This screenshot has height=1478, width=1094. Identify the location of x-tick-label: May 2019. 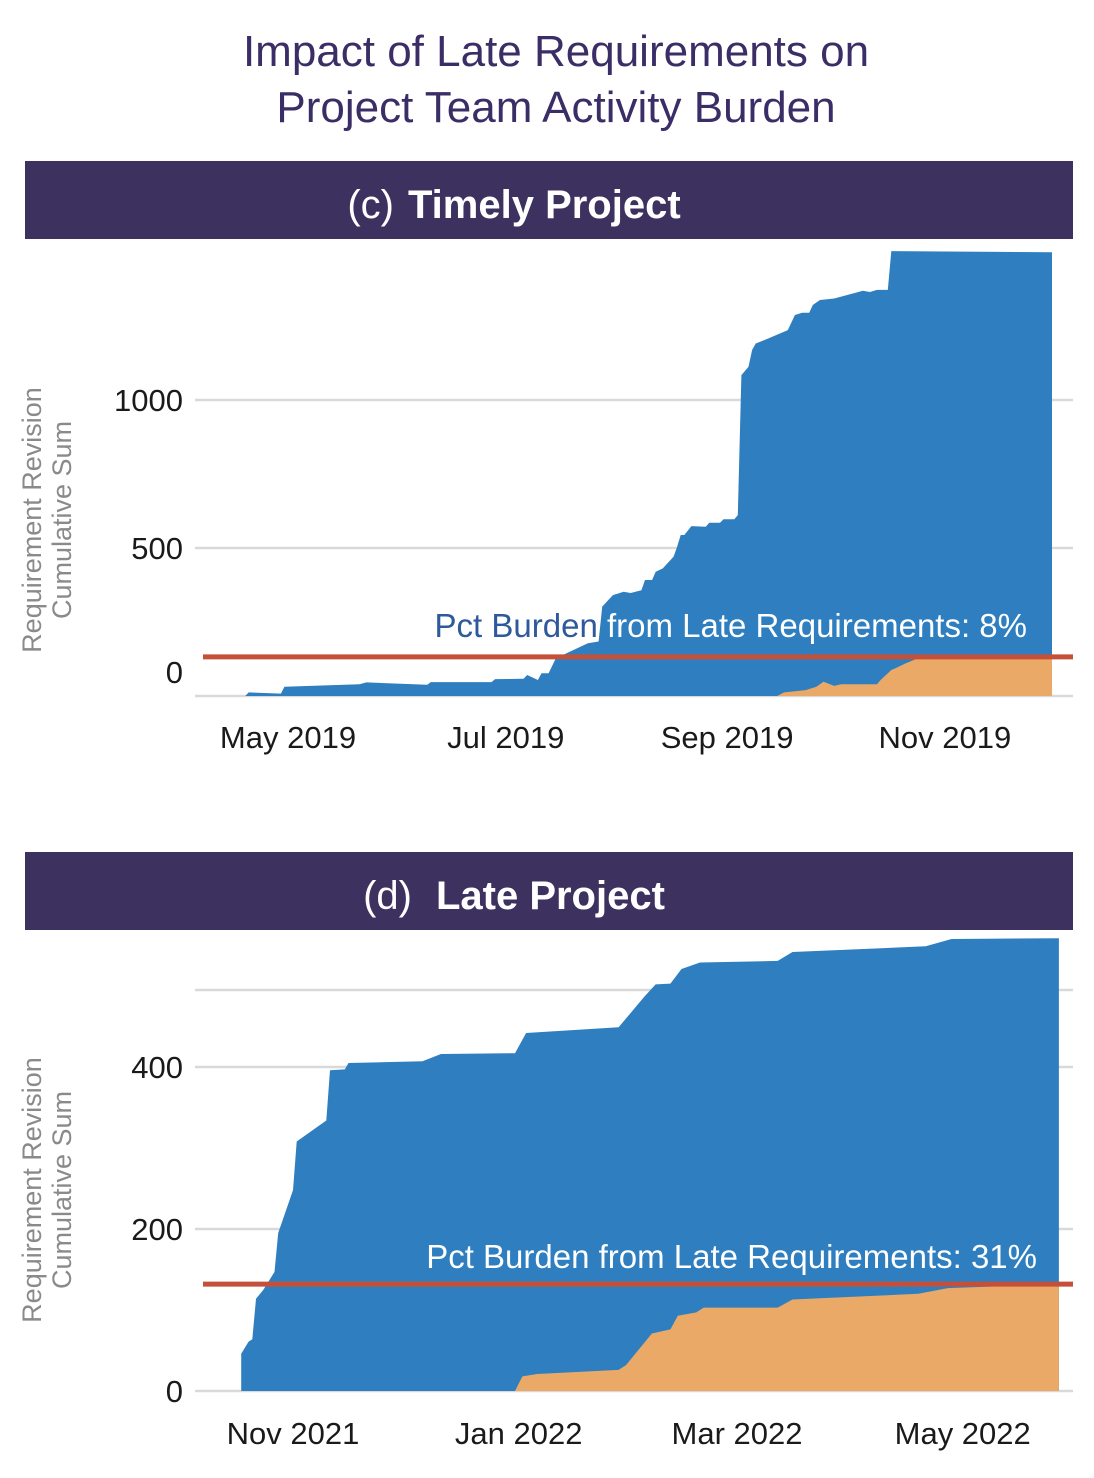
(288, 737).